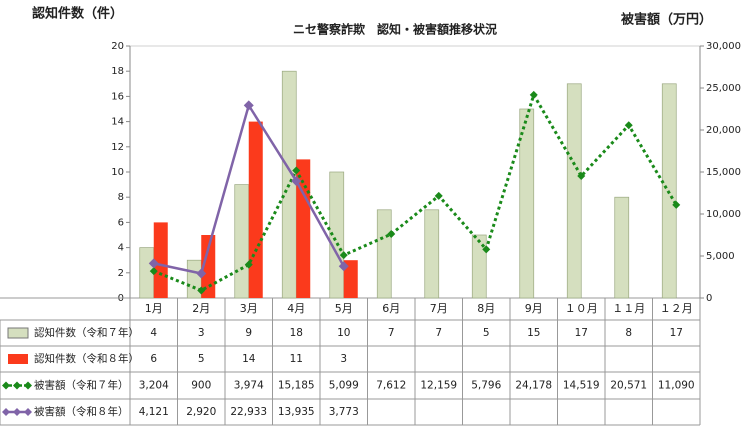  I want to click on table-cell: 3,773, so click(344, 412).